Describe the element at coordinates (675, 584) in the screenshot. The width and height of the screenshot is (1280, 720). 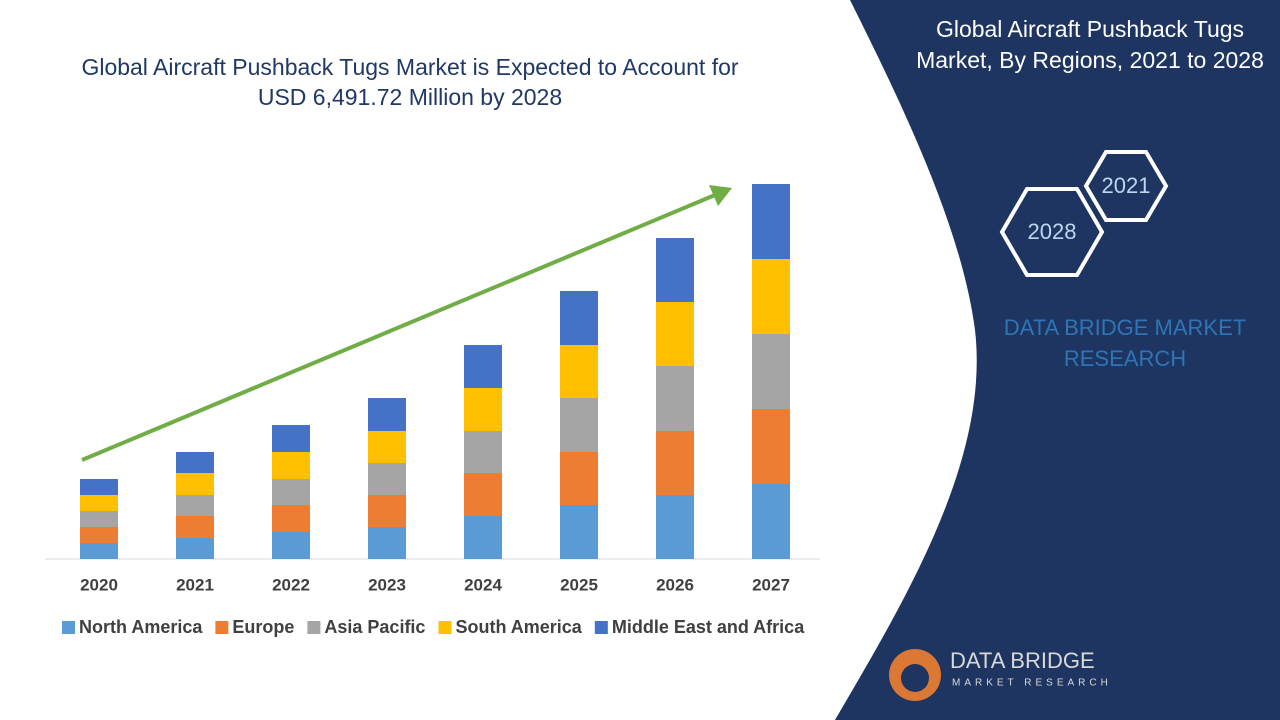
I see `x-tick-label: 2026` at that location.